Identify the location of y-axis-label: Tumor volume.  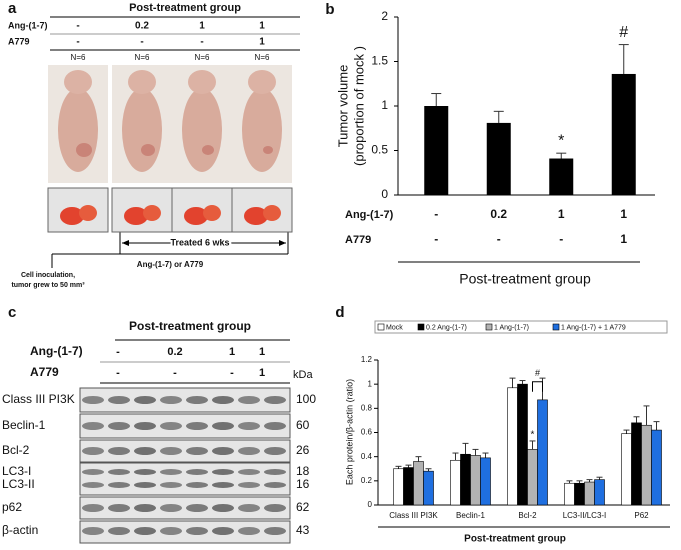
(342, 106).